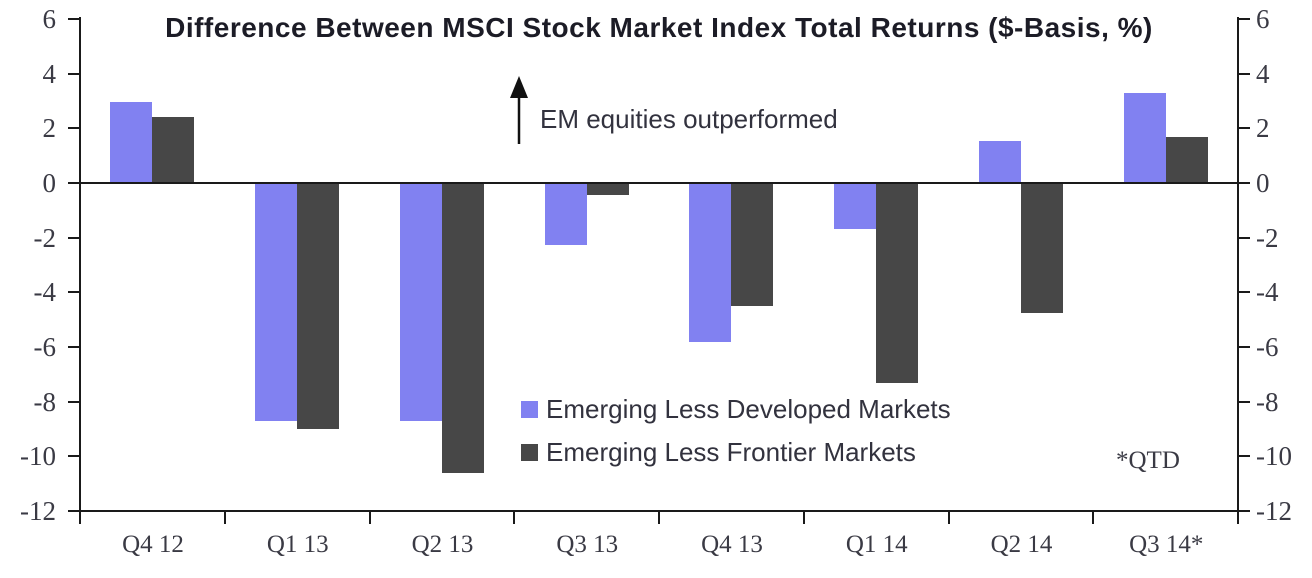 This screenshot has width=1312, height=578. Describe the element at coordinates (1021, 544) in the screenshot. I see `x-axis-label: Q2 14` at that location.